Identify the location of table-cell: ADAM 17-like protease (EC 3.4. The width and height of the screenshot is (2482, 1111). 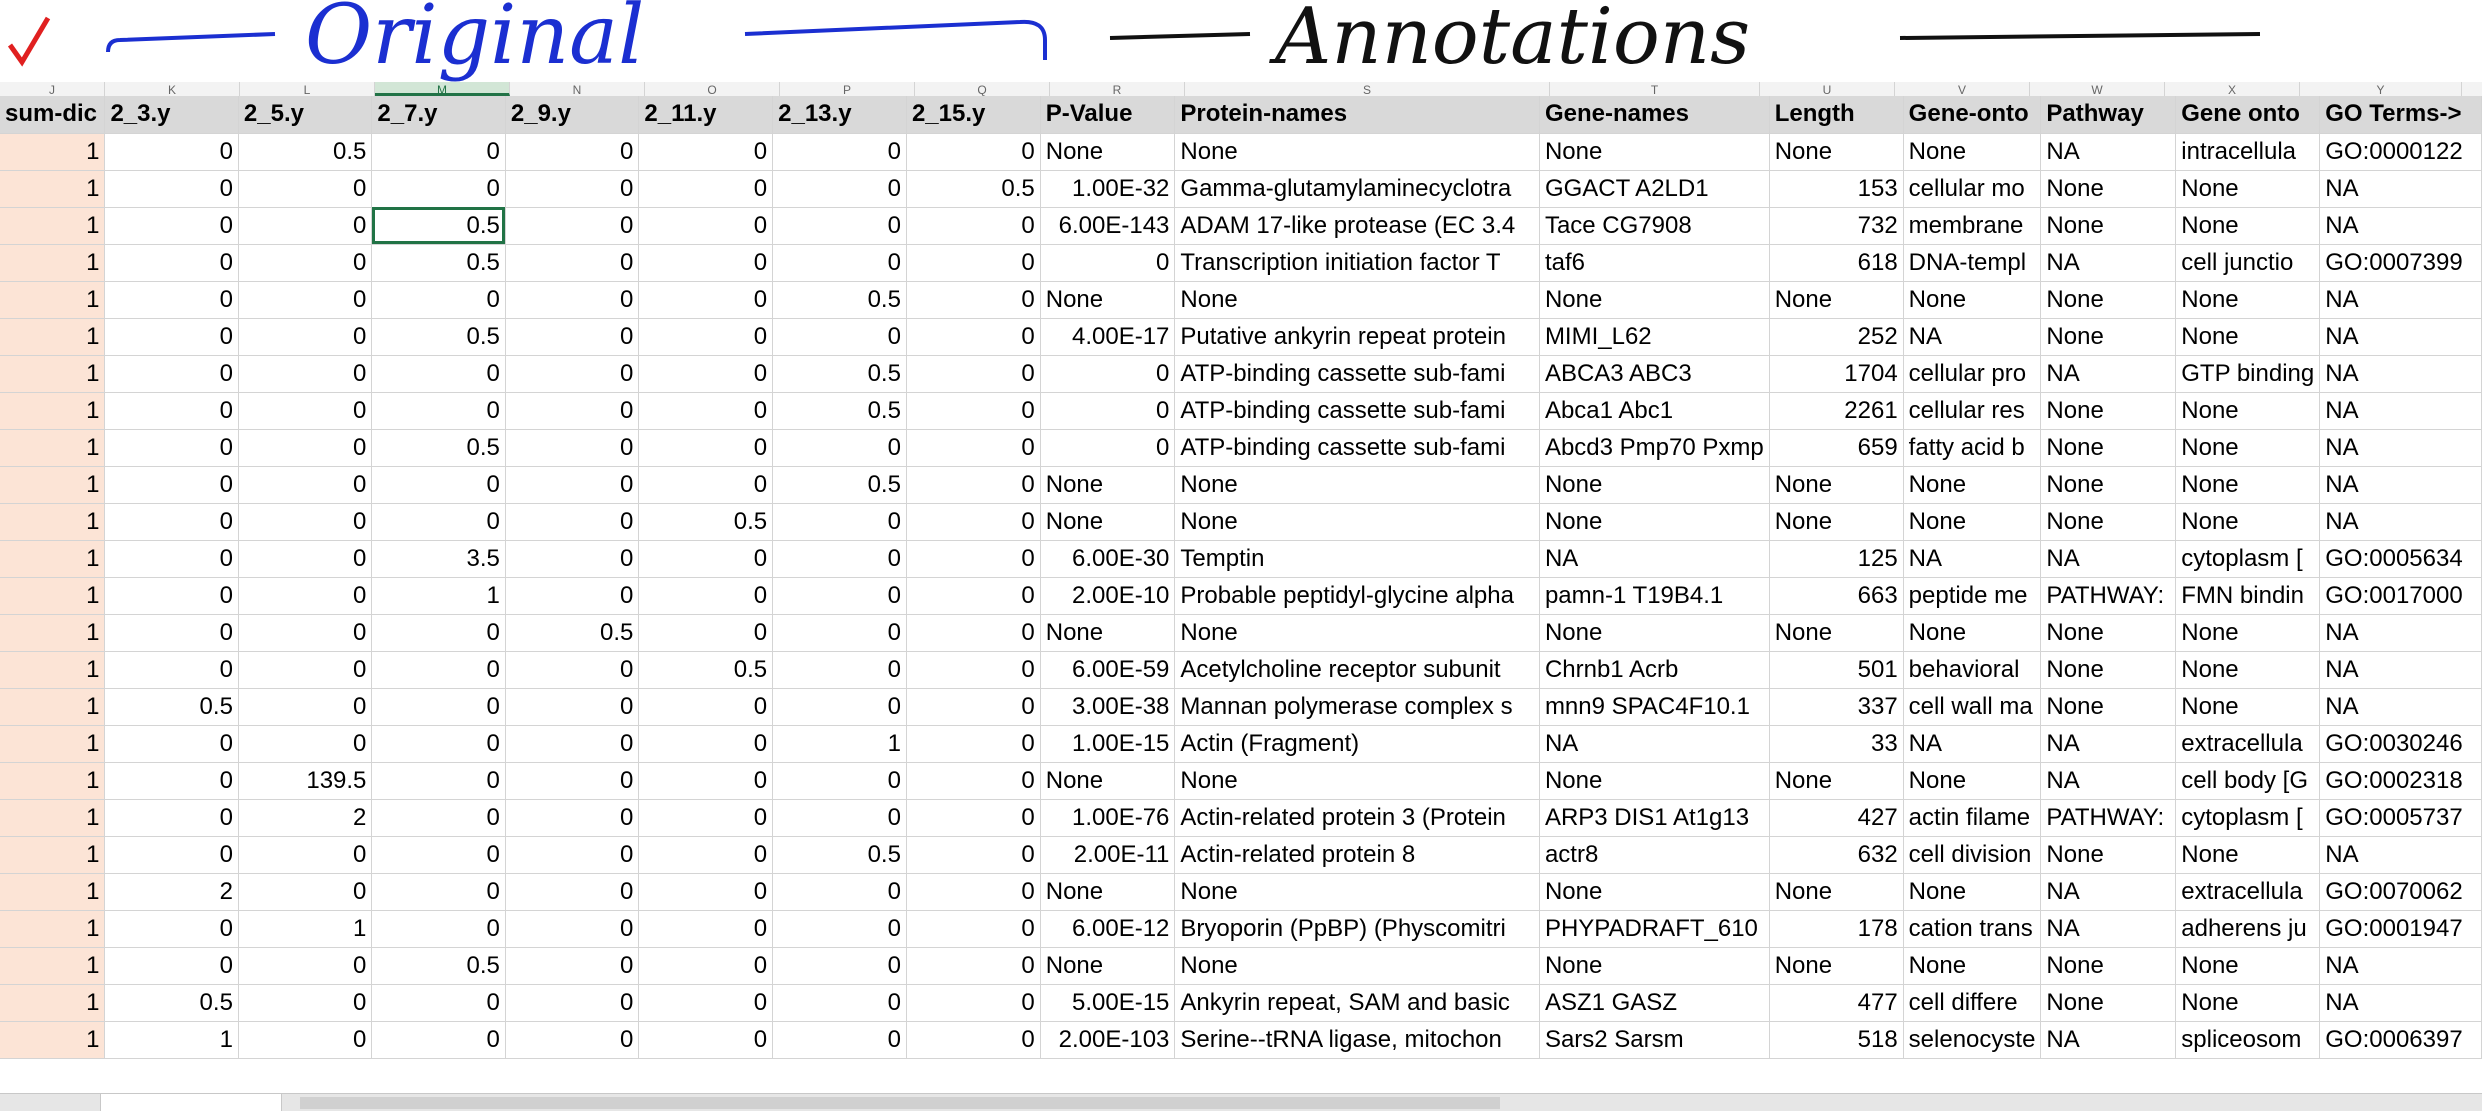
(1357, 226).